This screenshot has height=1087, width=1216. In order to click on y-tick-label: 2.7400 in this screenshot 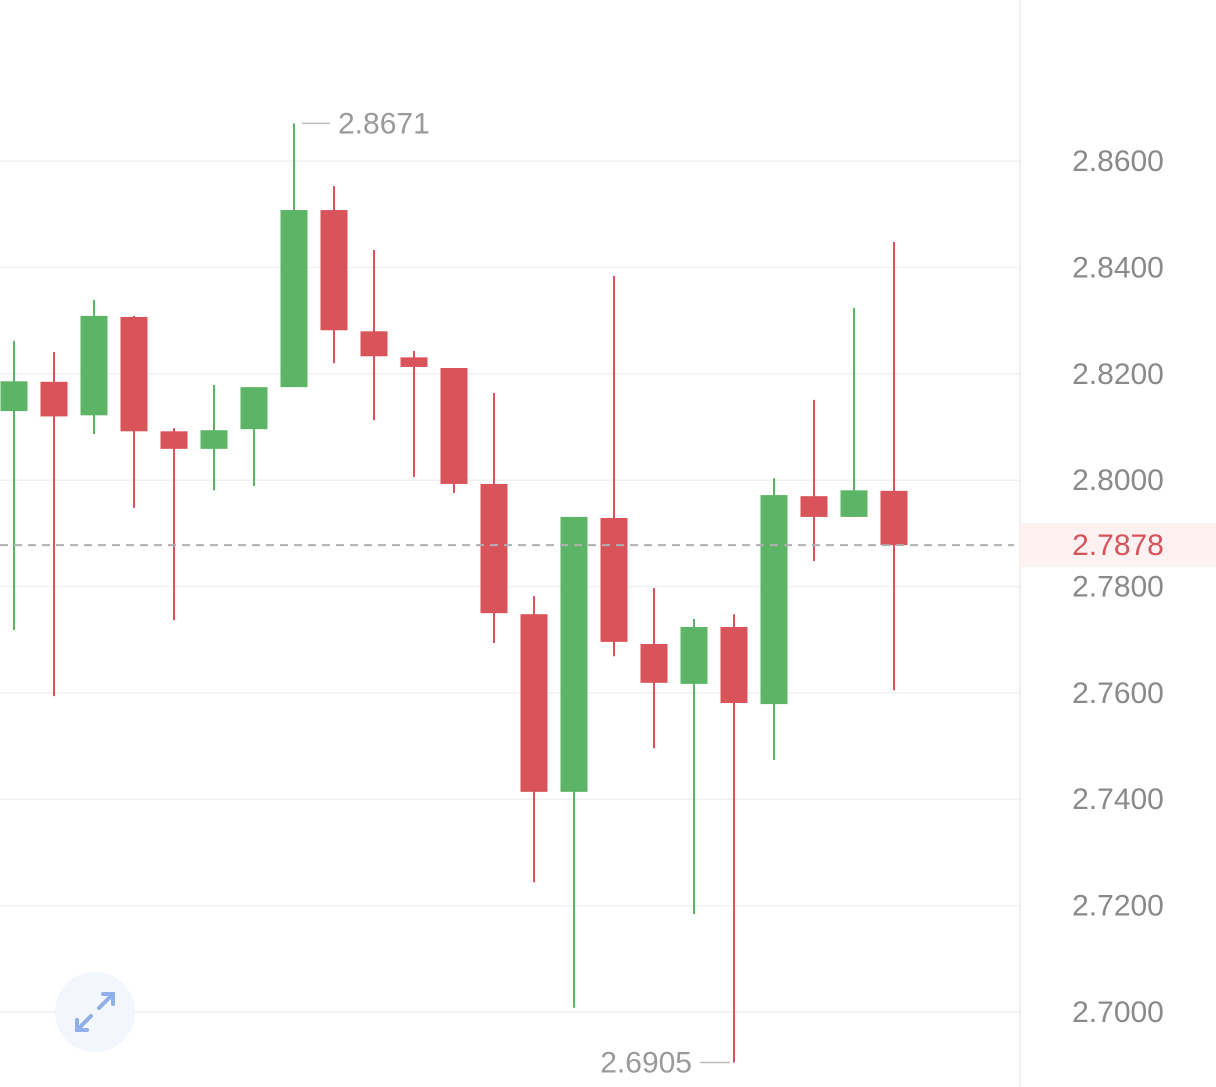, I will do `click(1118, 799)`.